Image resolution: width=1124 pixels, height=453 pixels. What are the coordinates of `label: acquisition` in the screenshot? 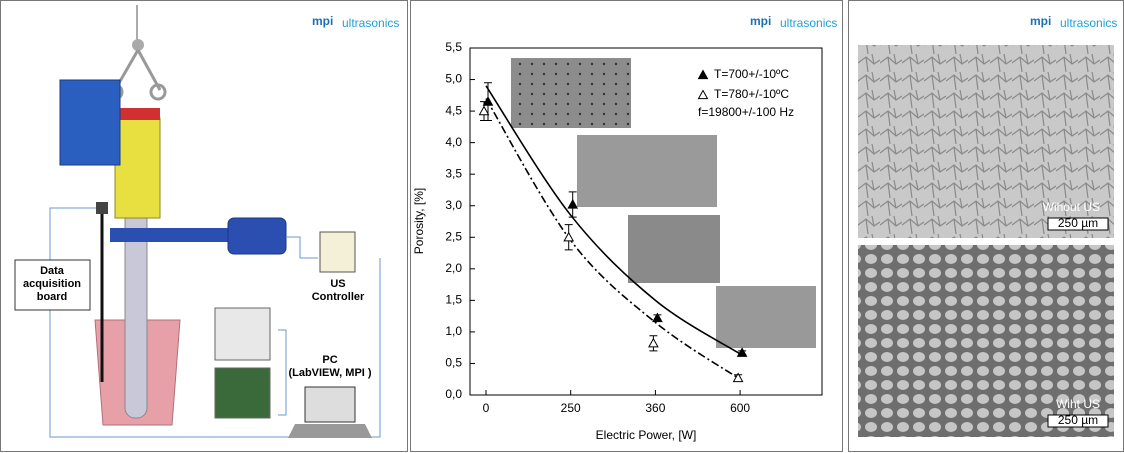 It's located at (52, 284).